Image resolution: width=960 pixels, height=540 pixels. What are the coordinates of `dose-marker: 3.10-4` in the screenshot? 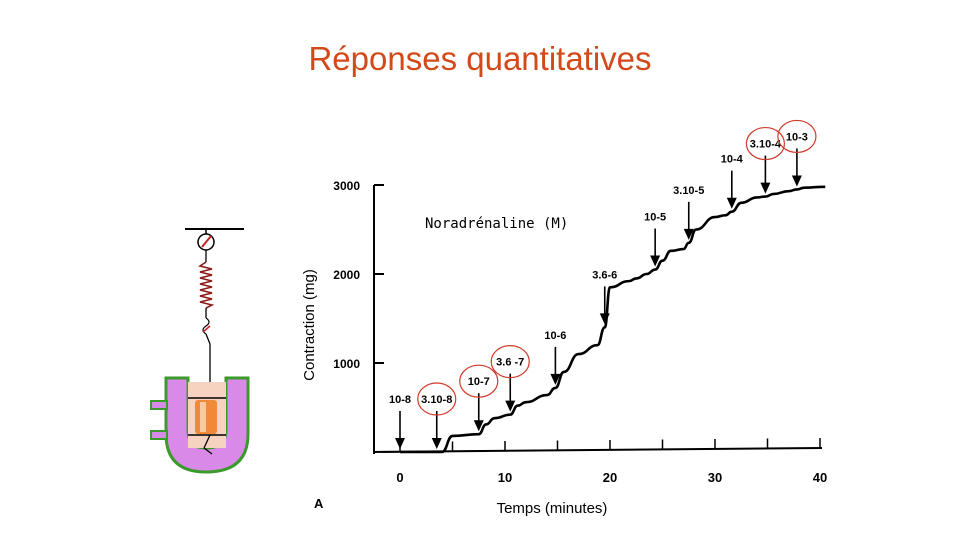 It's located at (765, 160).